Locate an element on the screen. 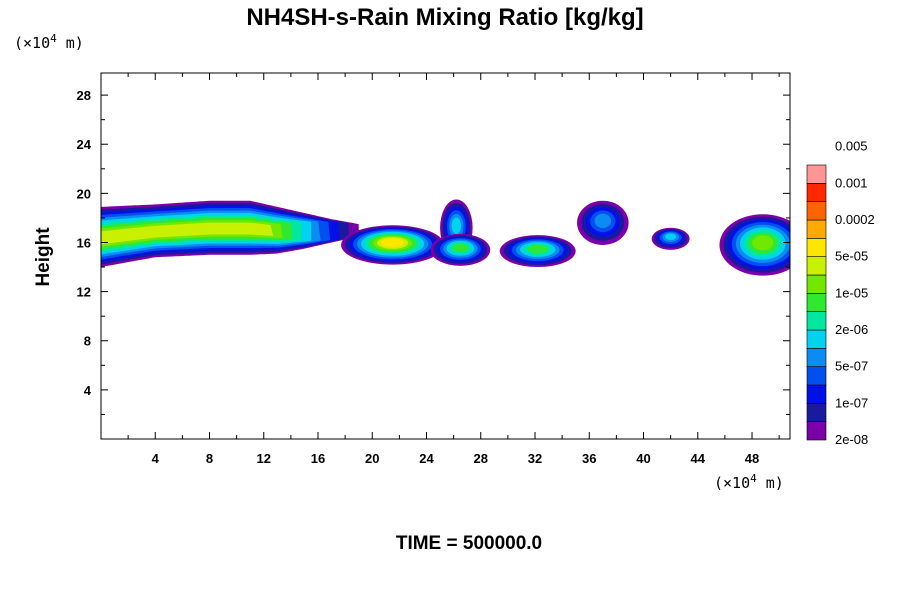 The width and height of the screenshot is (900, 600). colorbar-label: 0.005 is located at coordinates (851, 146).